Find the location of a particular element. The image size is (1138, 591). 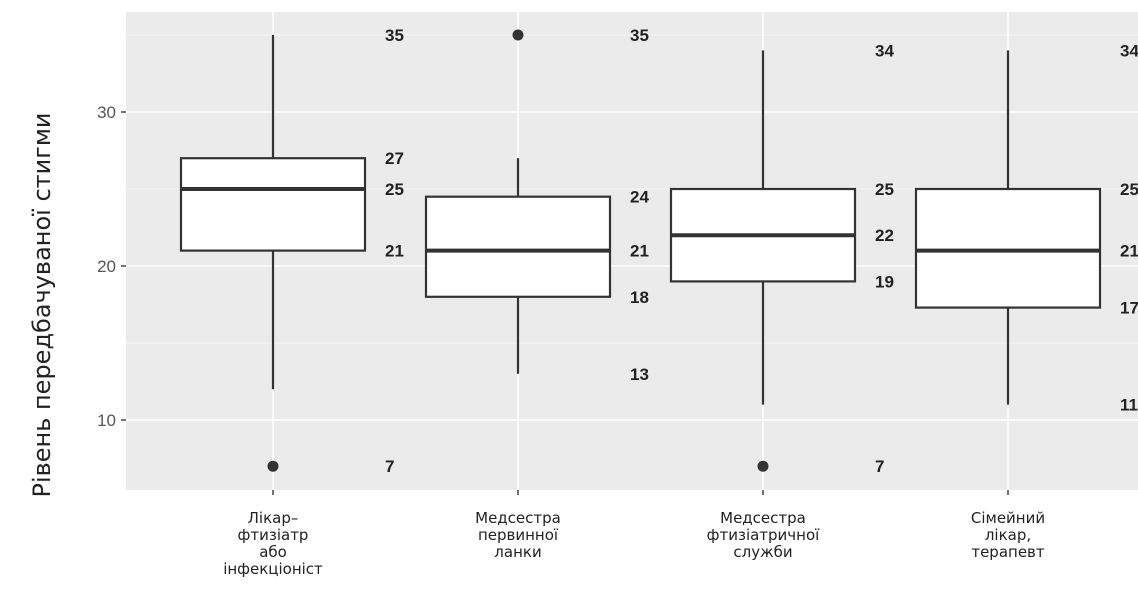

x-category-label: Лікар– фтизіатр або інфекціоніст is located at coordinates (273, 543).